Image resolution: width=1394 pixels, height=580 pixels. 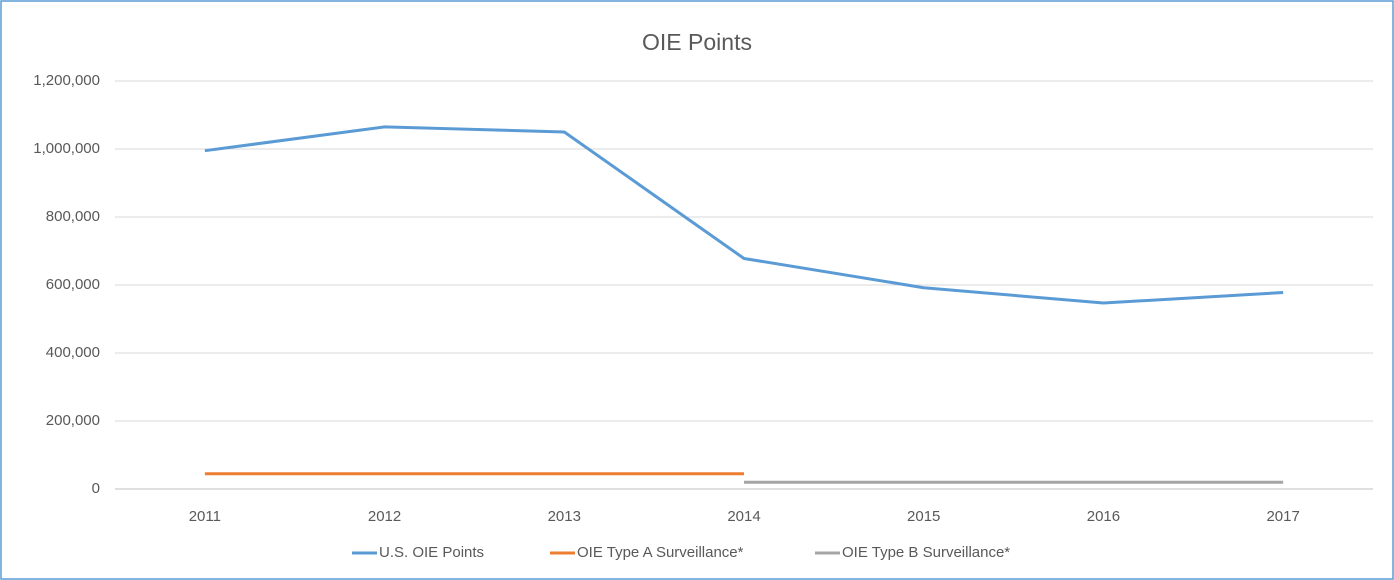 What do you see at coordinates (926, 552) in the screenshot?
I see `legend-label: OIE Type B Surveillance*` at bounding box center [926, 552].